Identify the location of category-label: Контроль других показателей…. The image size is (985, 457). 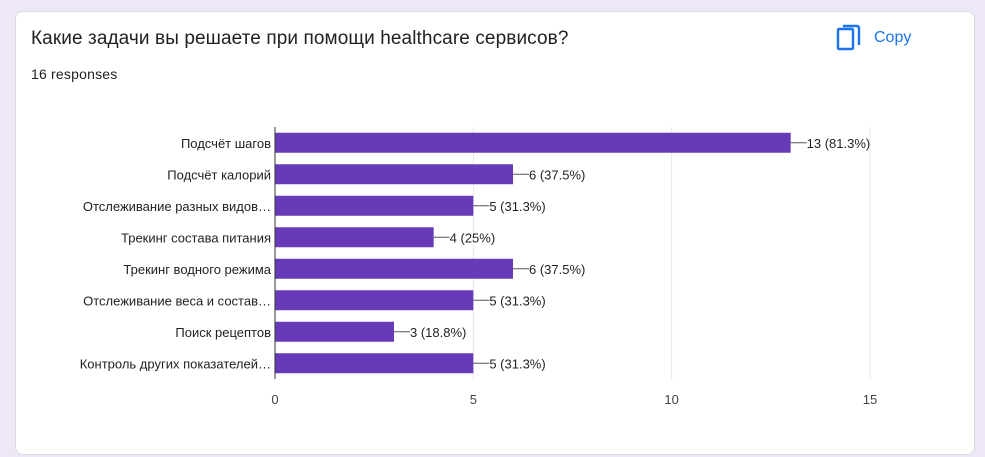
(175, 363).